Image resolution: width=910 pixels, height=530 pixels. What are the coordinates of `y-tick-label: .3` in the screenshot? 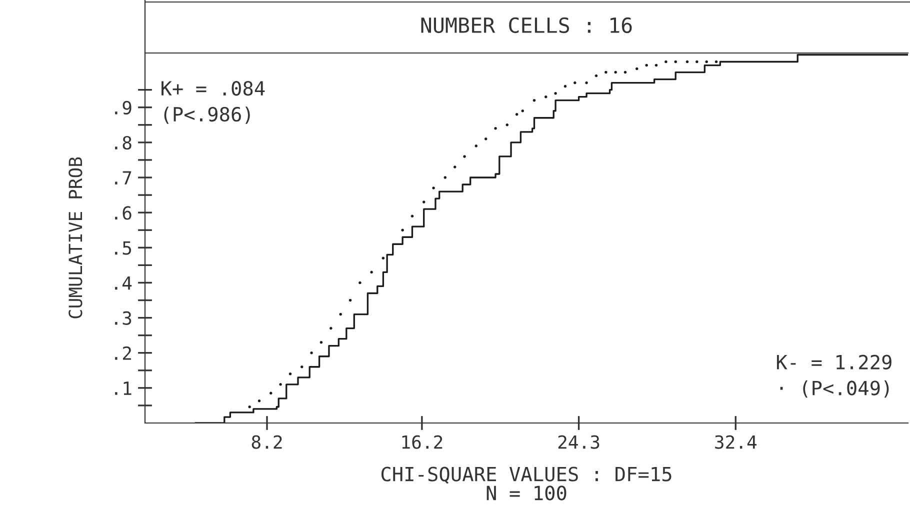 It's located at (123, 318).